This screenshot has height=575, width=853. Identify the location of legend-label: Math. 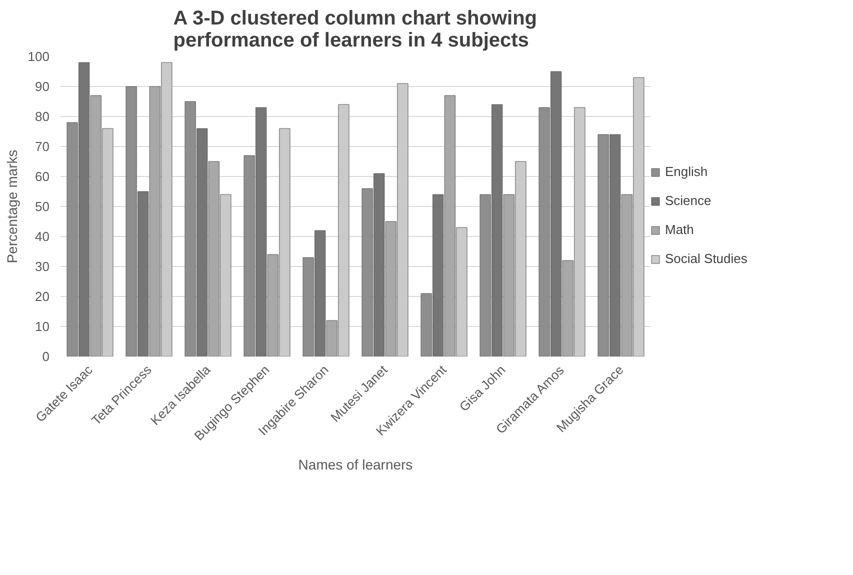
(679, 229).